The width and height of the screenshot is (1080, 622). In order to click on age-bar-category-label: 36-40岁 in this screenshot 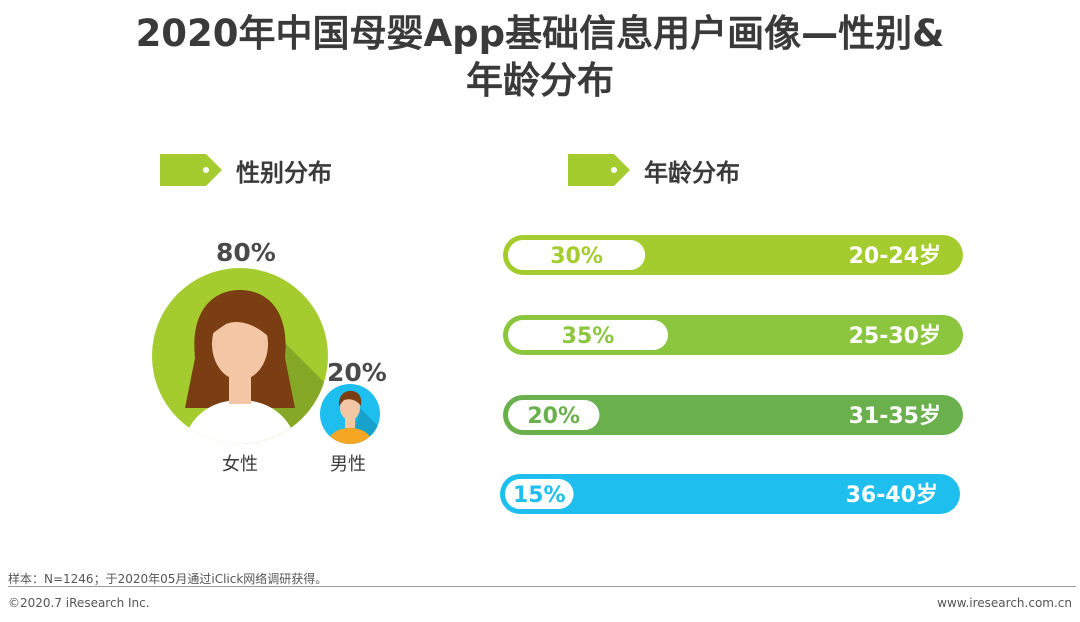, I will do `click(892, 495)`.